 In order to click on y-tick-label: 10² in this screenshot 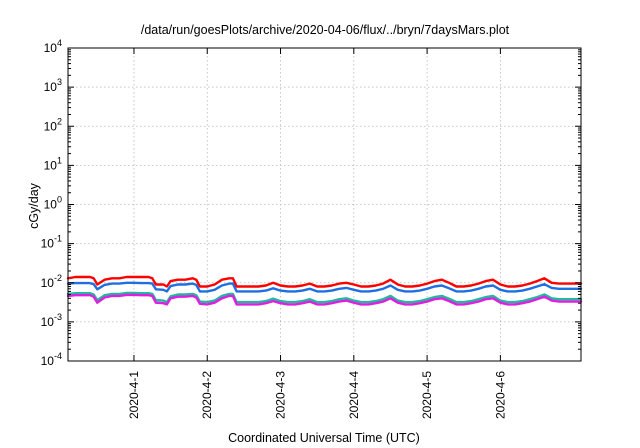, I will do `click(53, 124)`.